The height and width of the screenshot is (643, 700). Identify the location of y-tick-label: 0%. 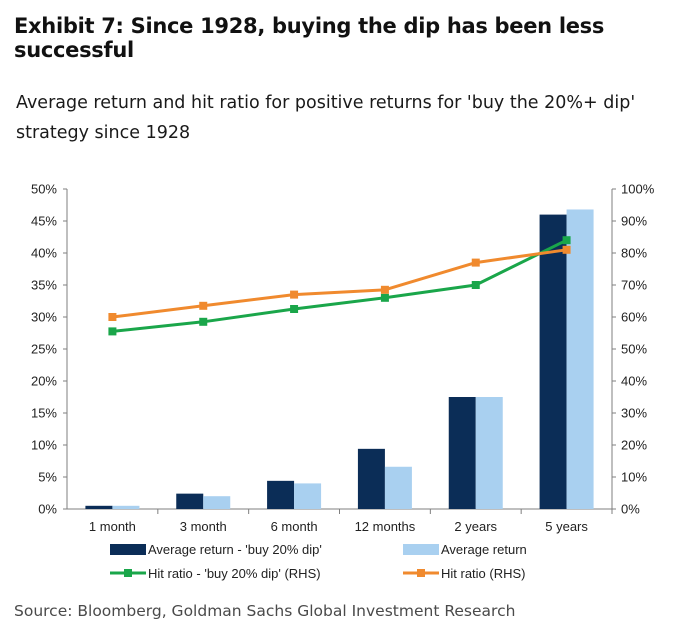
(47, 509).